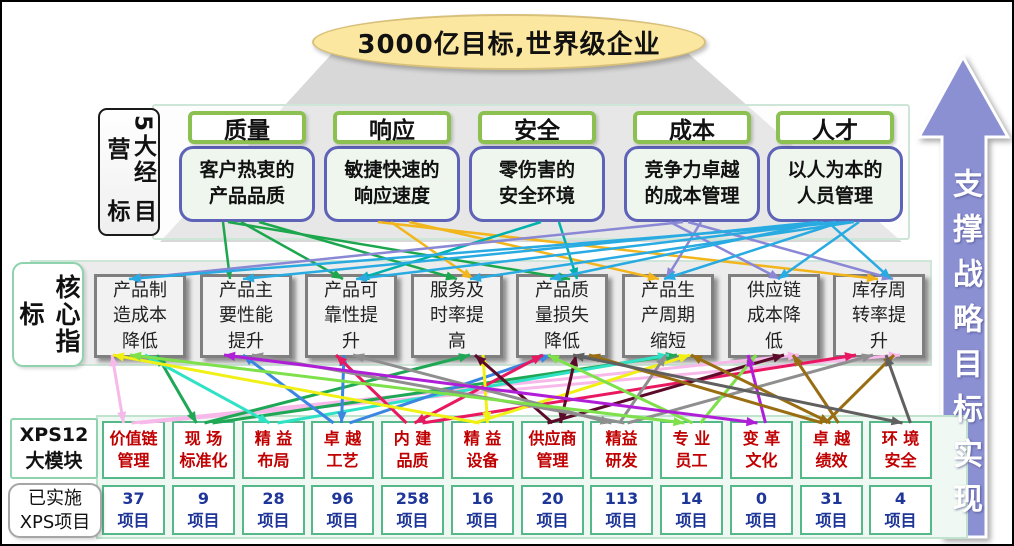  I want to click on module-count-10: 0 项目, so click(761, 510).